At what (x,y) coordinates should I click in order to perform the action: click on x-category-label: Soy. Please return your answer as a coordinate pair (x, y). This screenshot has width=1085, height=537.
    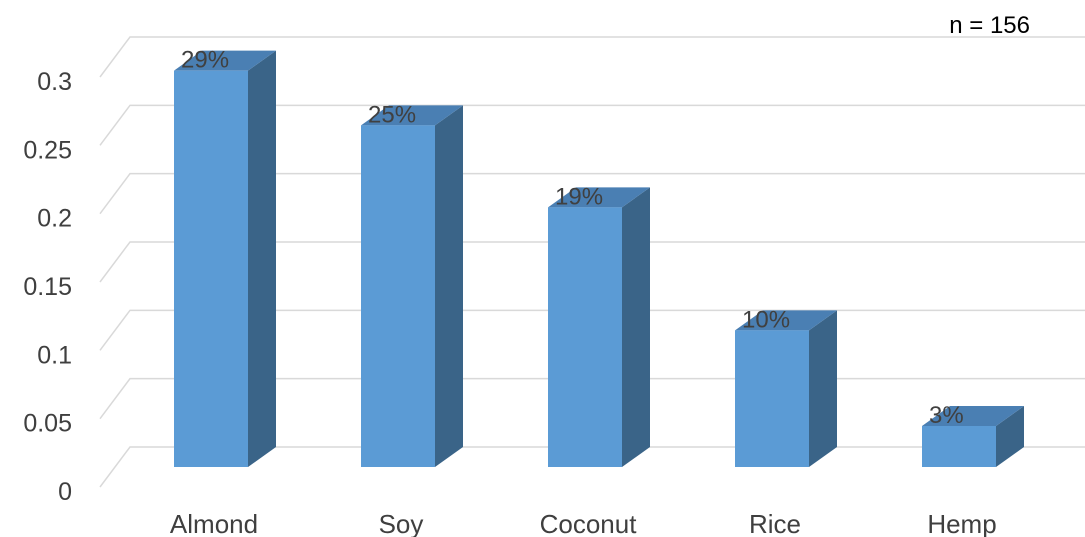
    Looking at the image, I should click on (401, 523).